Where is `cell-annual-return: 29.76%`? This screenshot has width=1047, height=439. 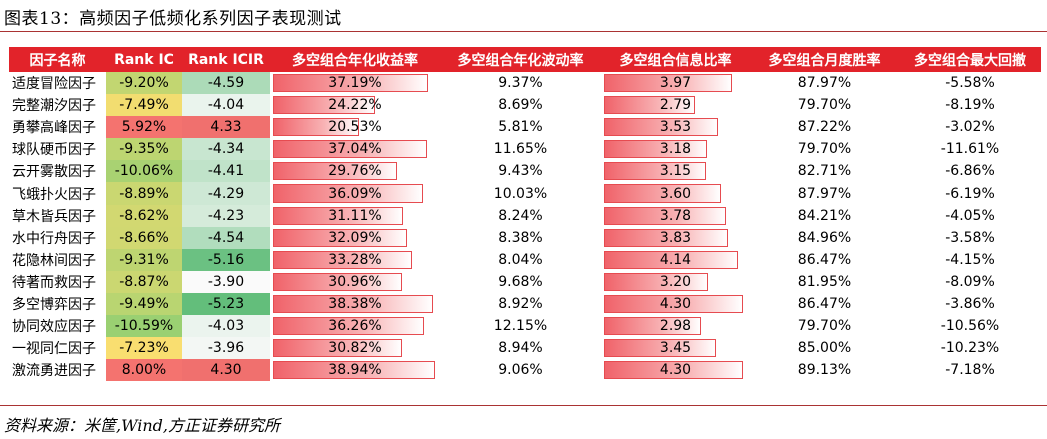 cell-annual-return: 29.76% is located at coordinates (355, 171).